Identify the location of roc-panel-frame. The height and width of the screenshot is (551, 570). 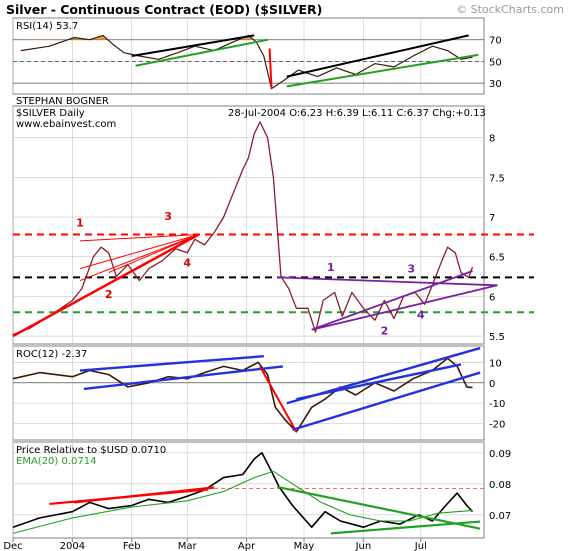
(248, 393).